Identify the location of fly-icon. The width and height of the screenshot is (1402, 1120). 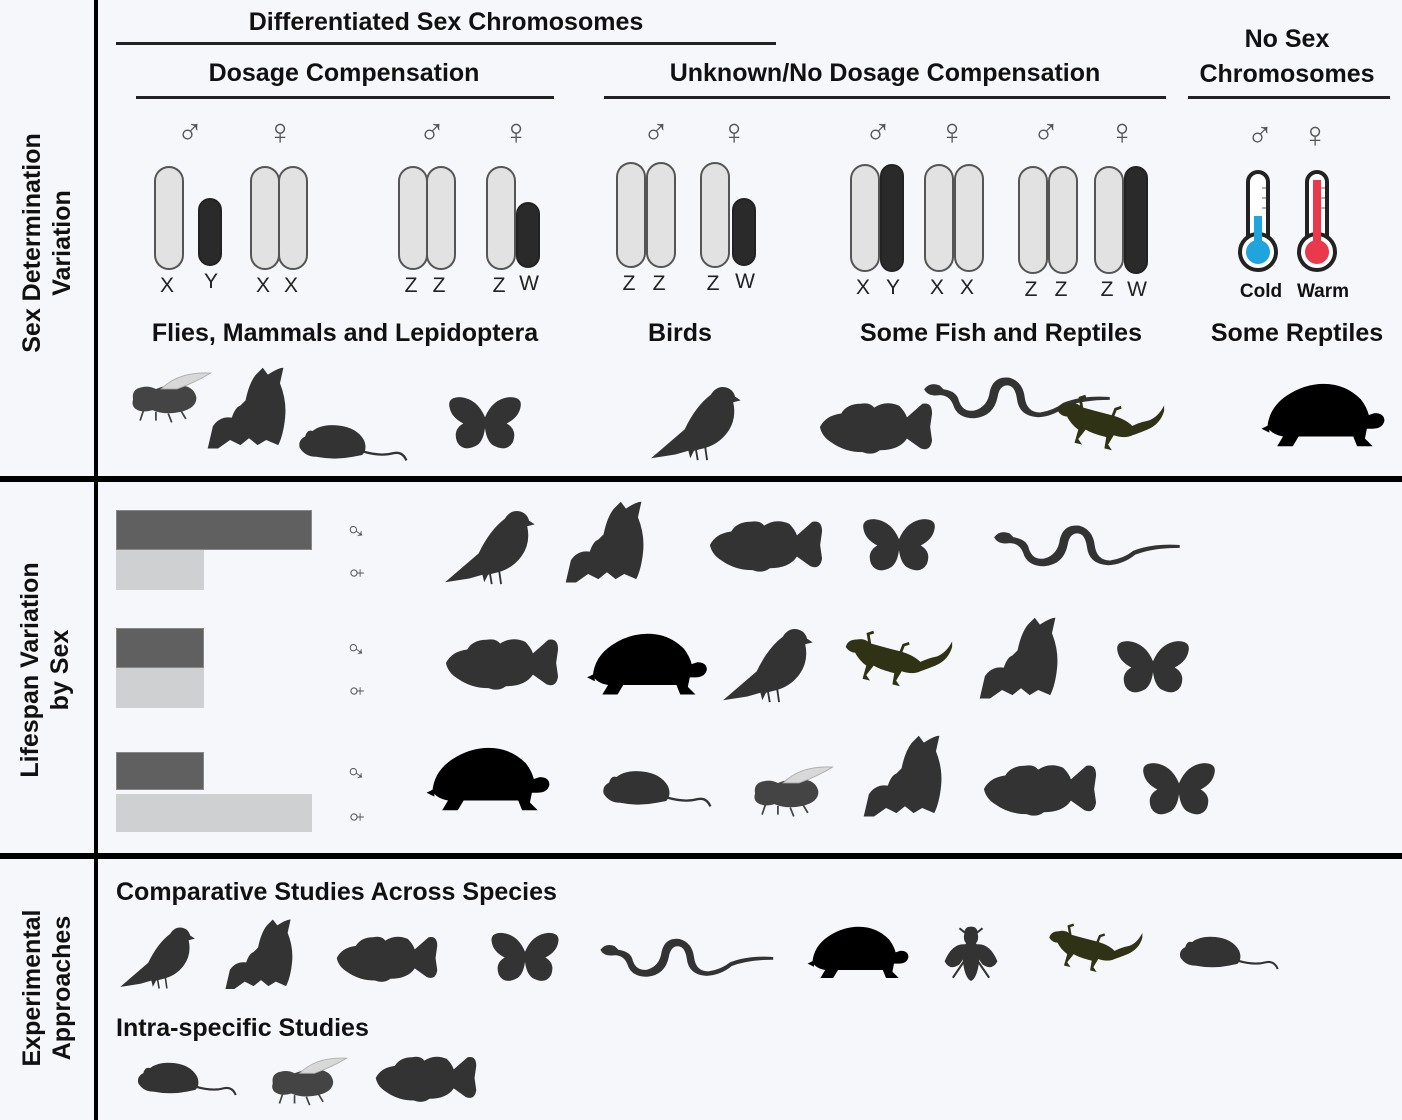
(308, 1080).